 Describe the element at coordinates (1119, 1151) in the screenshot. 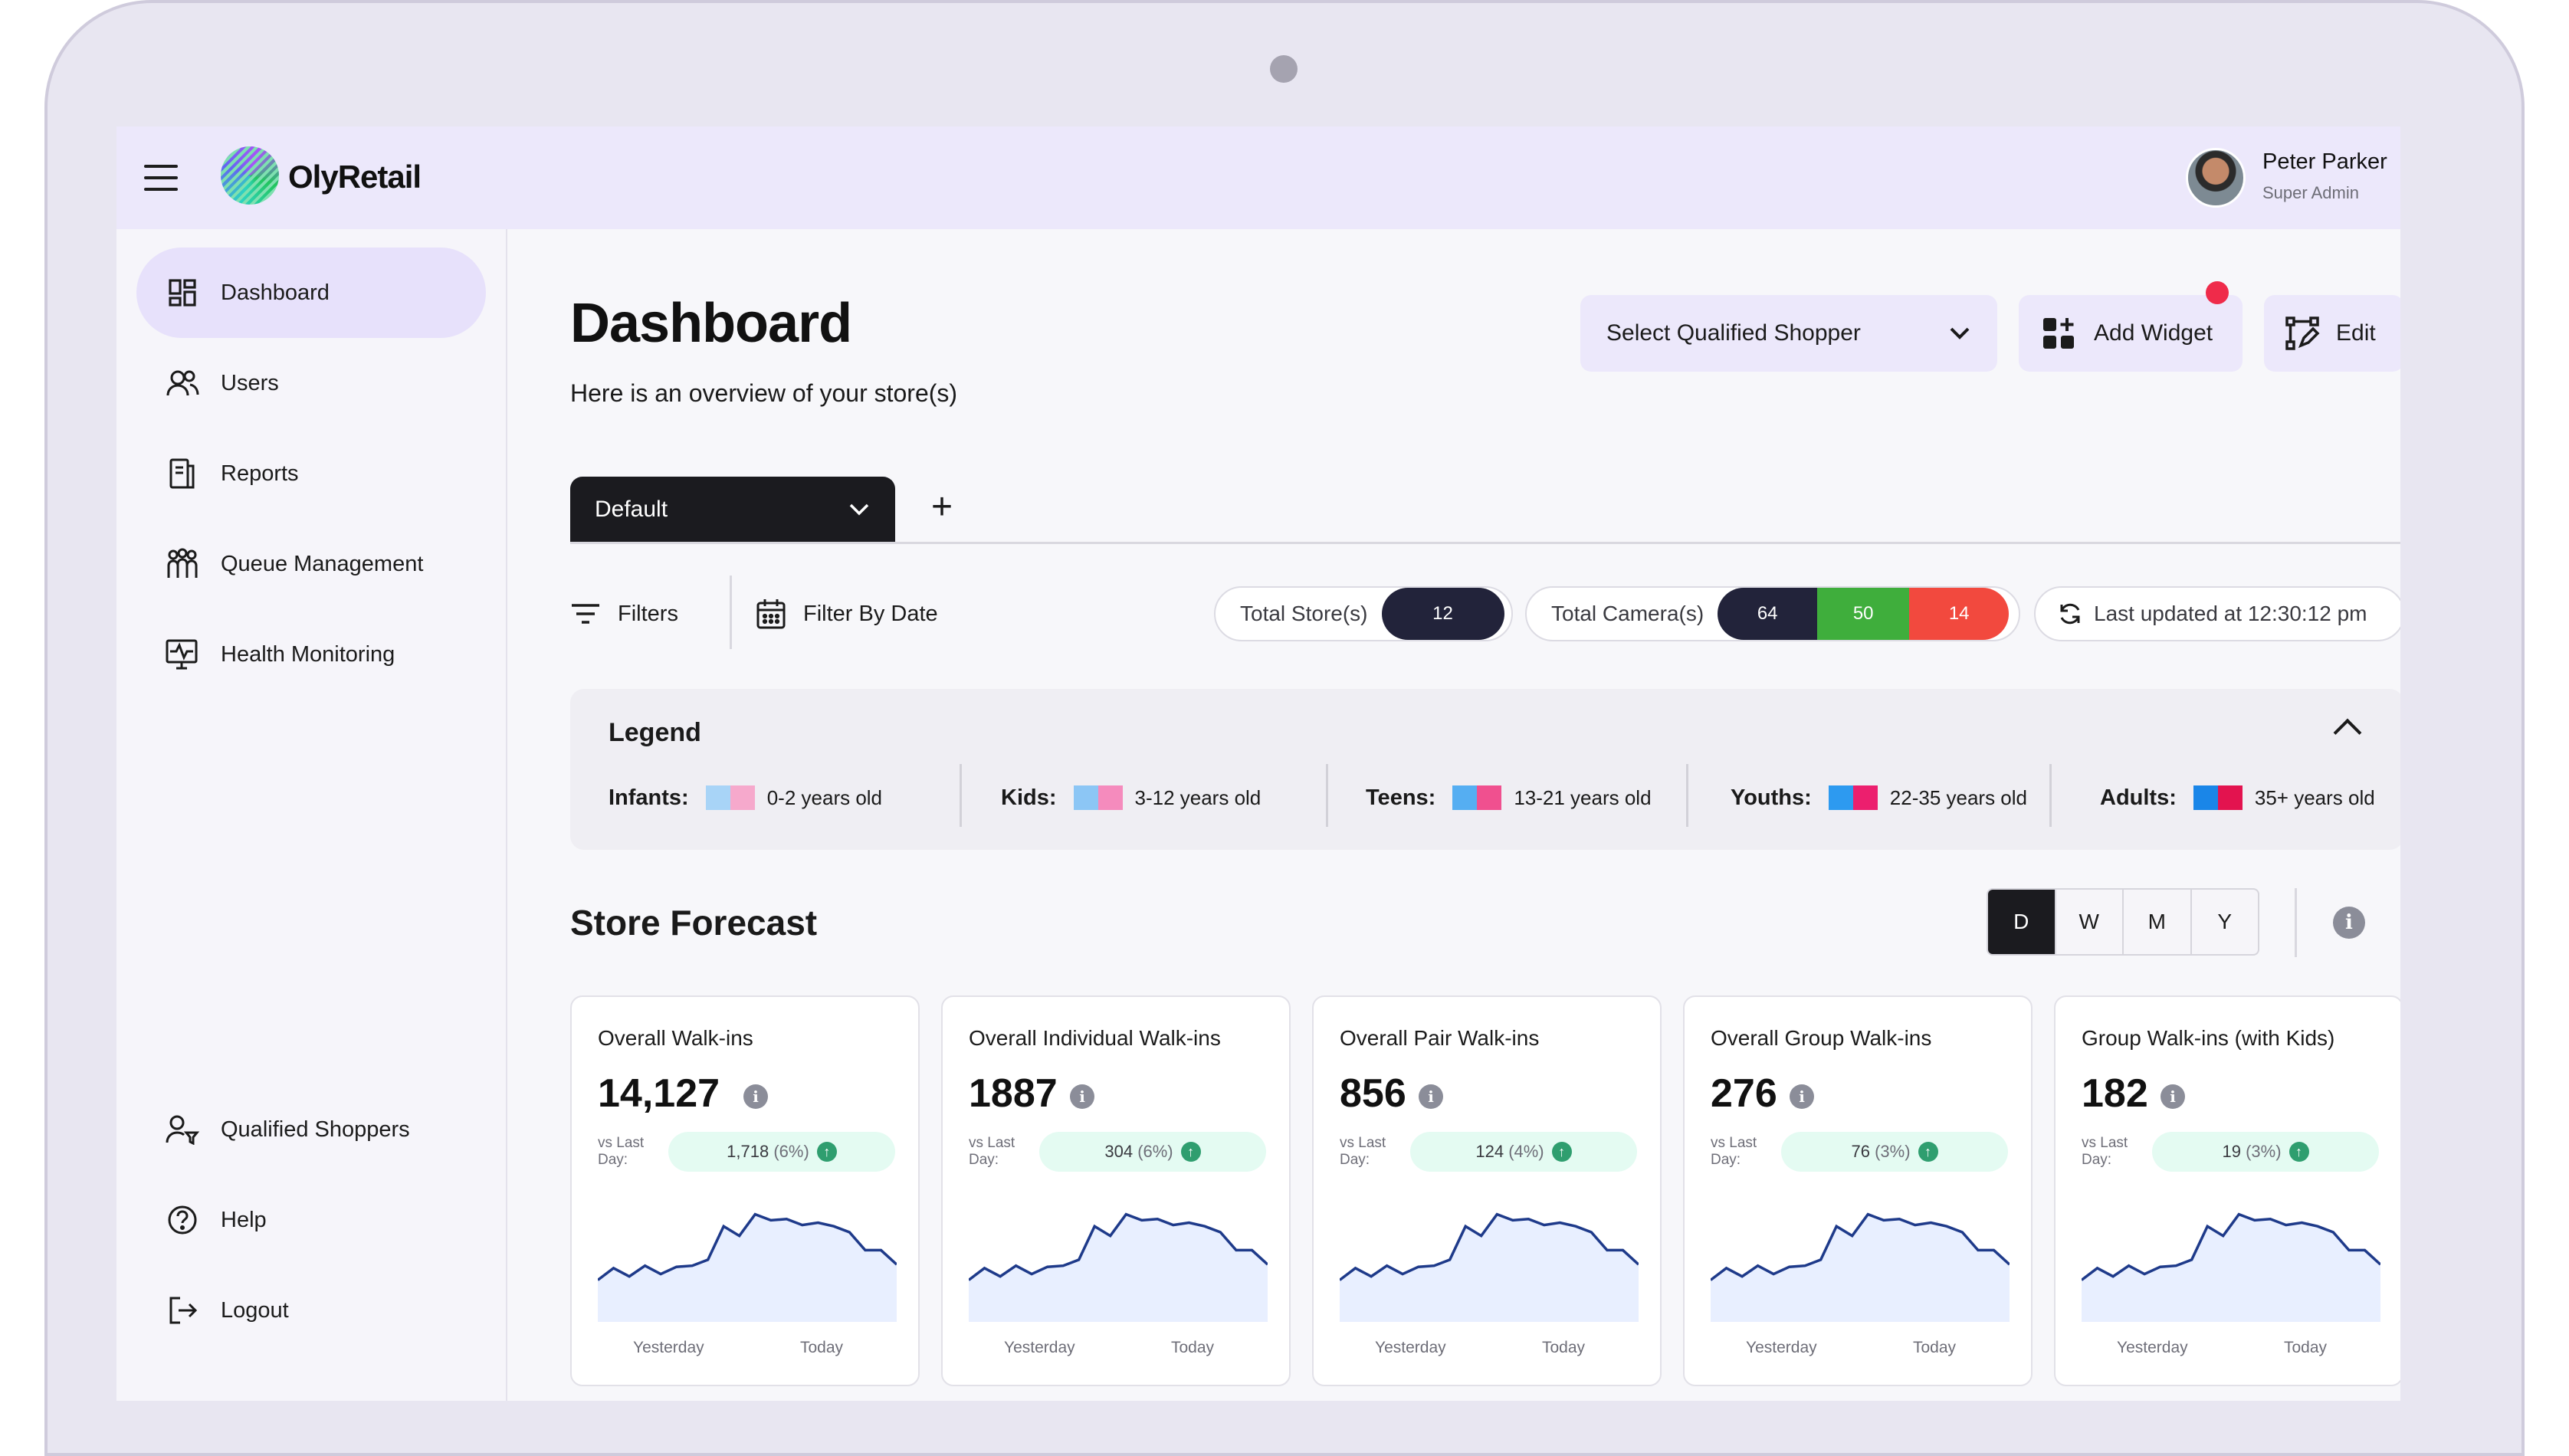

I see `card-delta-value: 304` at that location.